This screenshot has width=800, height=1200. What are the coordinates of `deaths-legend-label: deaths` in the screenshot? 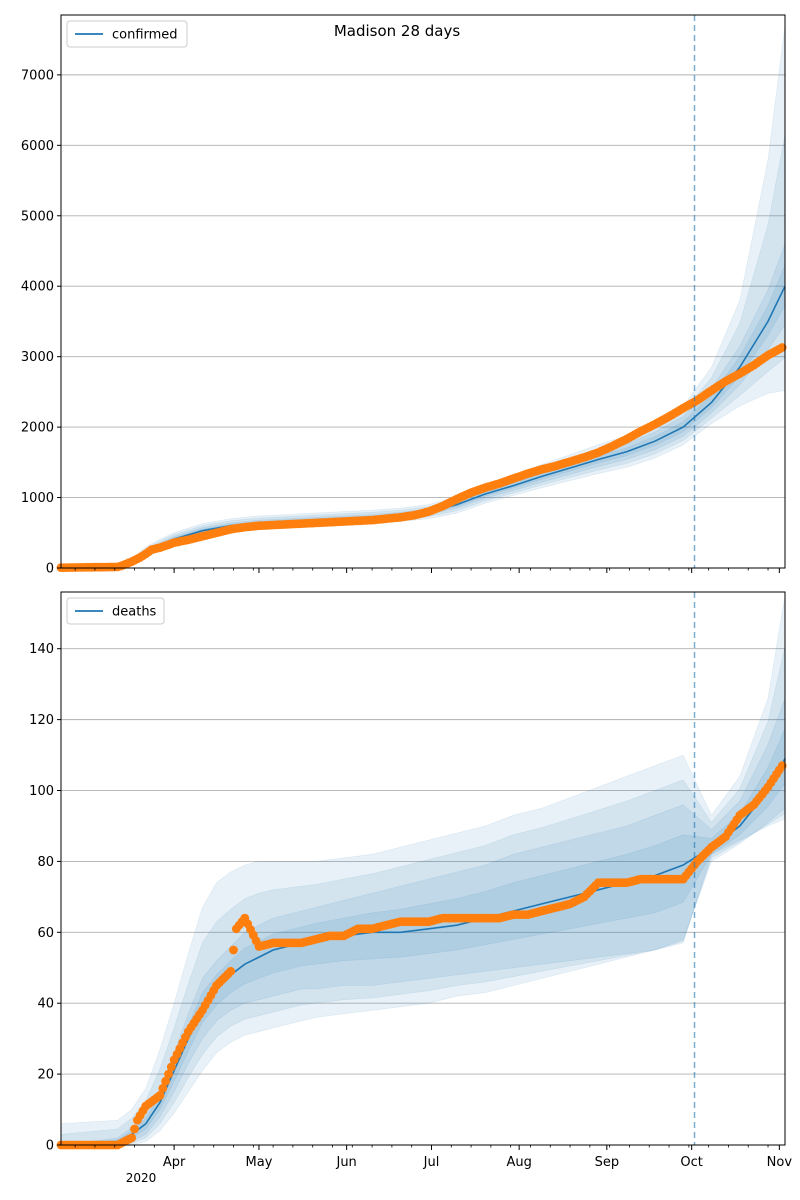 It's located at (134, 612).